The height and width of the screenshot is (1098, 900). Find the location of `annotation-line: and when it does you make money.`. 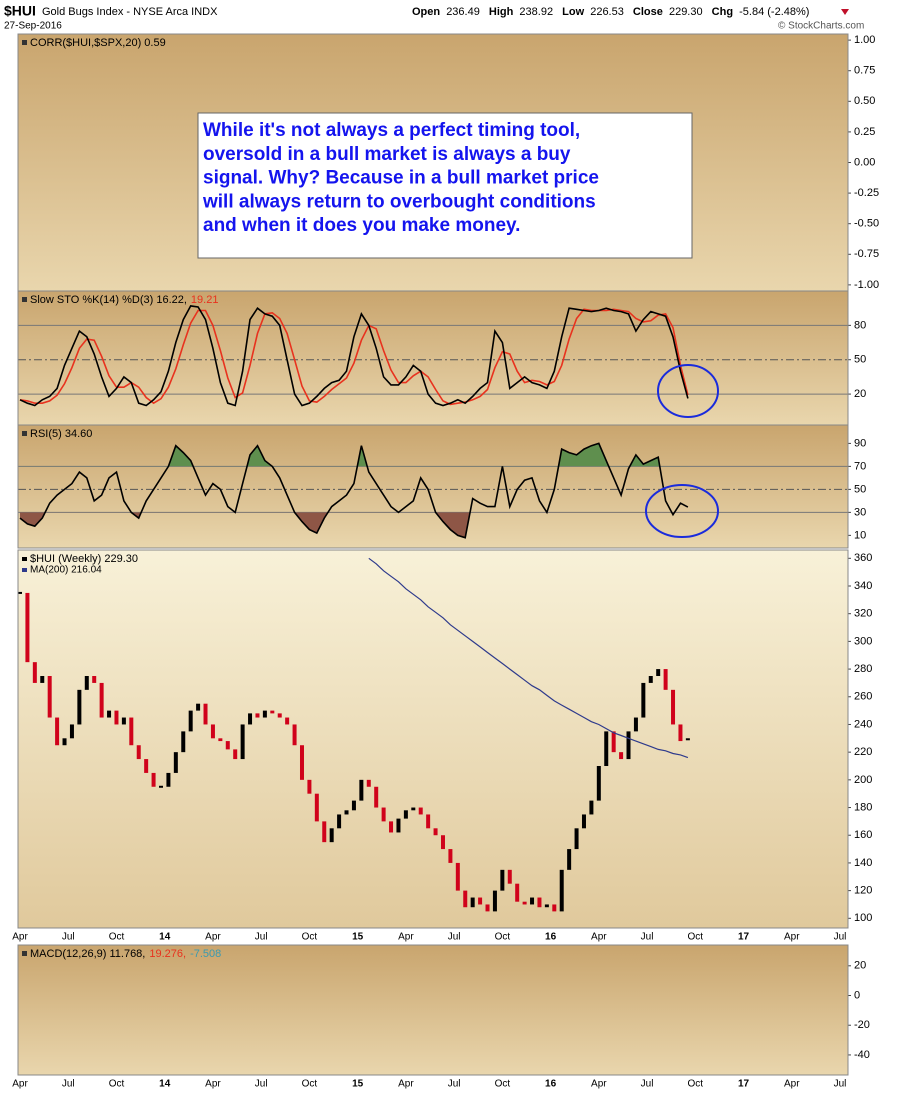

annotation-line: and when it does you make money. is located at coordinates (361, 225).